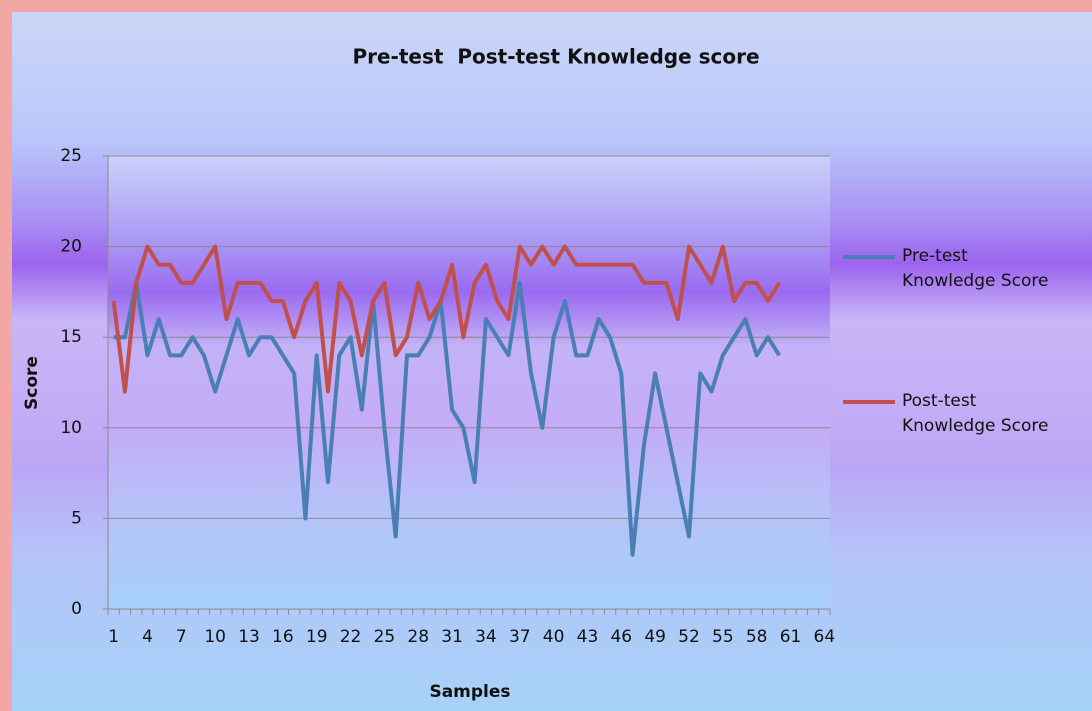 This screenshot has height=711, width=1092. I want to click on y-axis-title: Score, so click(32, 383).